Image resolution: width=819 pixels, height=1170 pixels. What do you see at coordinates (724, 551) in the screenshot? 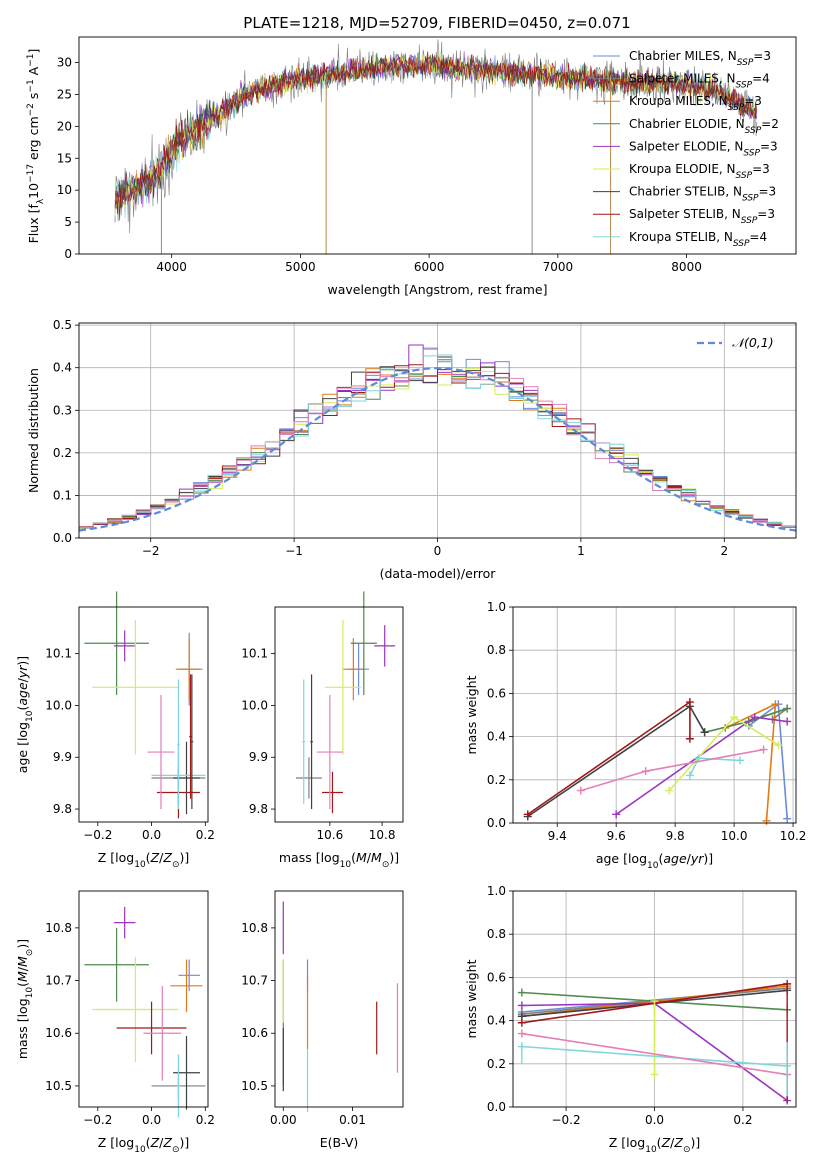
I see `x-tick-label: 2` at bounding box center [724, 551].